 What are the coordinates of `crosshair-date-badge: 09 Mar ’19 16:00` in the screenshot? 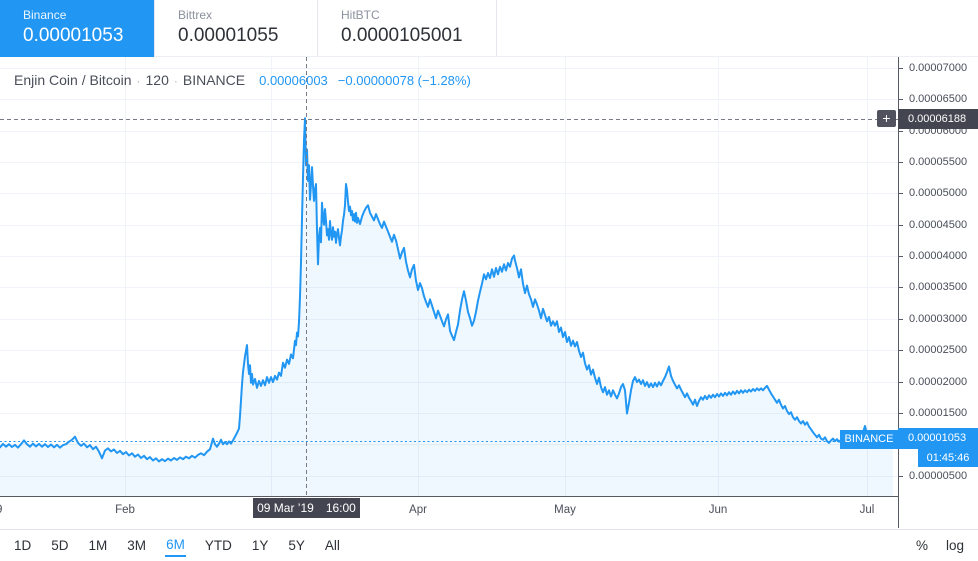 It's located at (306, 508).